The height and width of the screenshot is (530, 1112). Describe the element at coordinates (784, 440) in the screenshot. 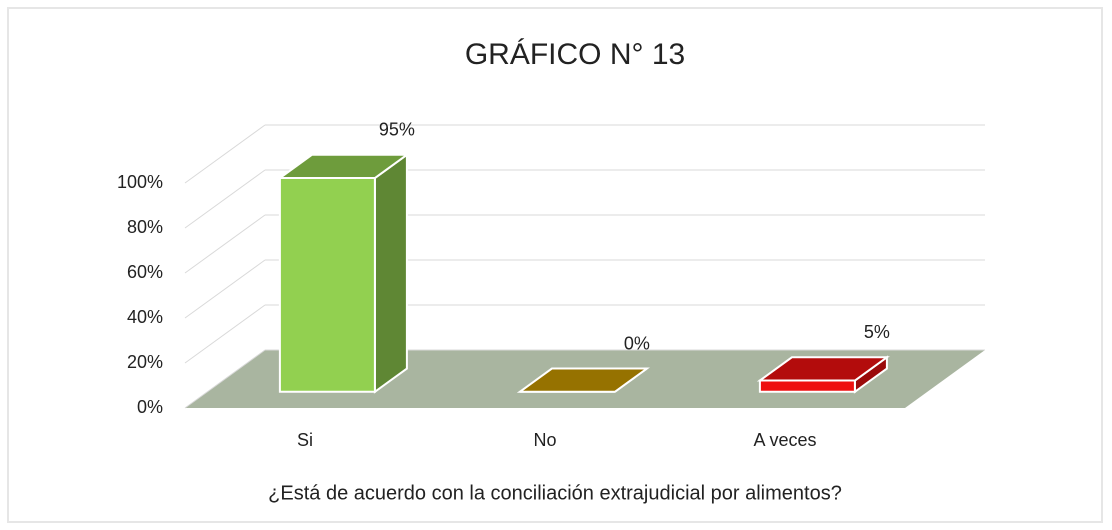

I see `x-tick-label: A veces` at that location.